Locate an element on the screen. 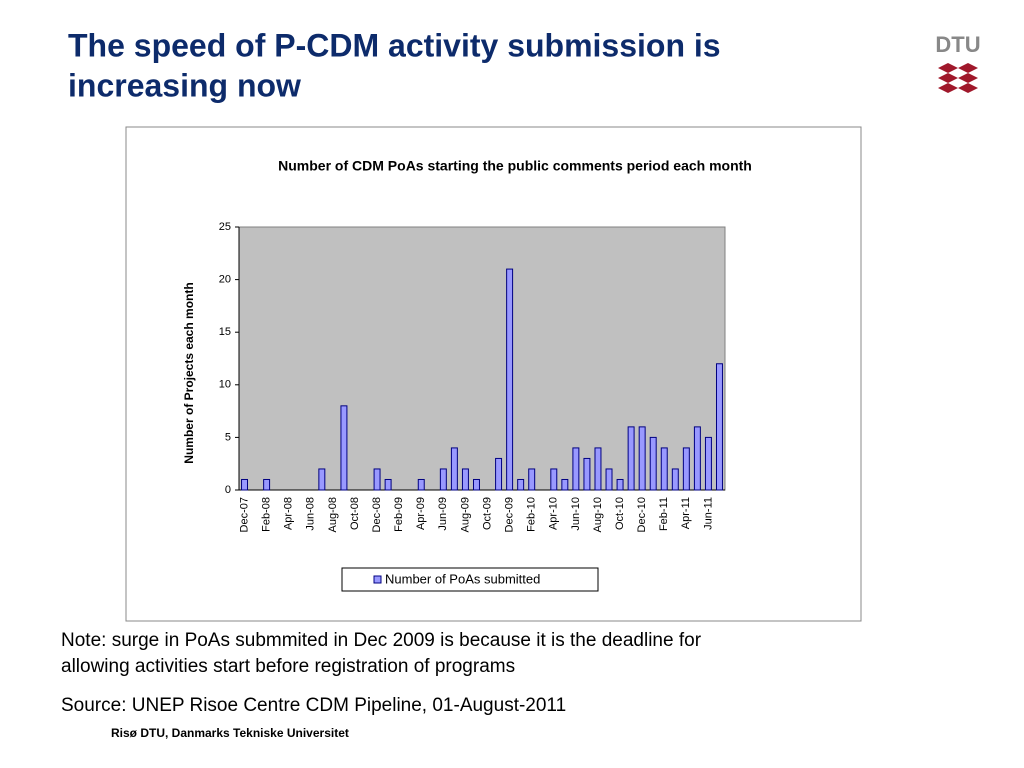  x-tick-label: Jun-09 is located at coordinates (443, 514).